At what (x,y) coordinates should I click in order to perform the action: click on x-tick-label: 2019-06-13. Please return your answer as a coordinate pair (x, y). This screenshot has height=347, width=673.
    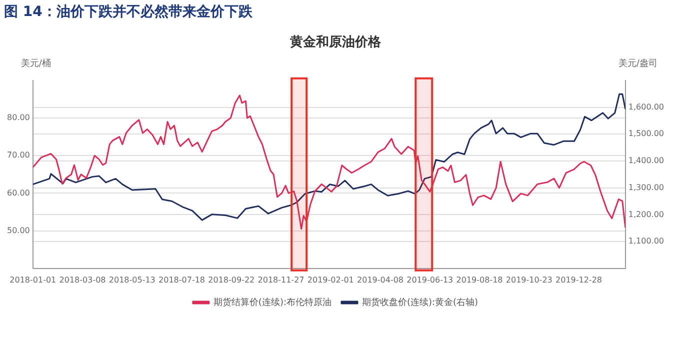
    Looking at the image, I should click on (430, 279).